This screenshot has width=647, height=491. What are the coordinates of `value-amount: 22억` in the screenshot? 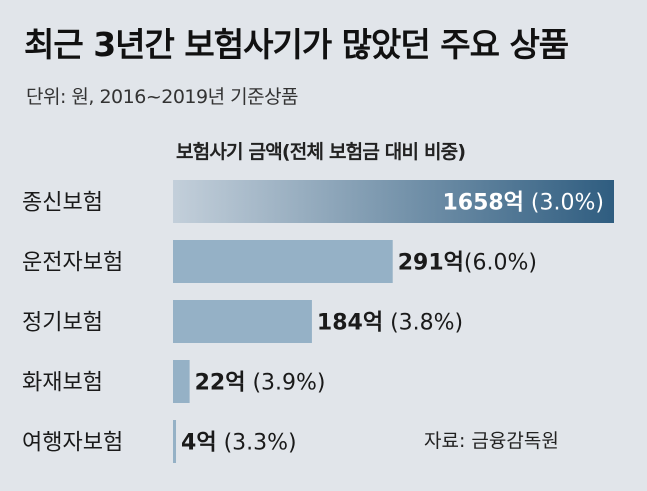 It's located at (220, 383).